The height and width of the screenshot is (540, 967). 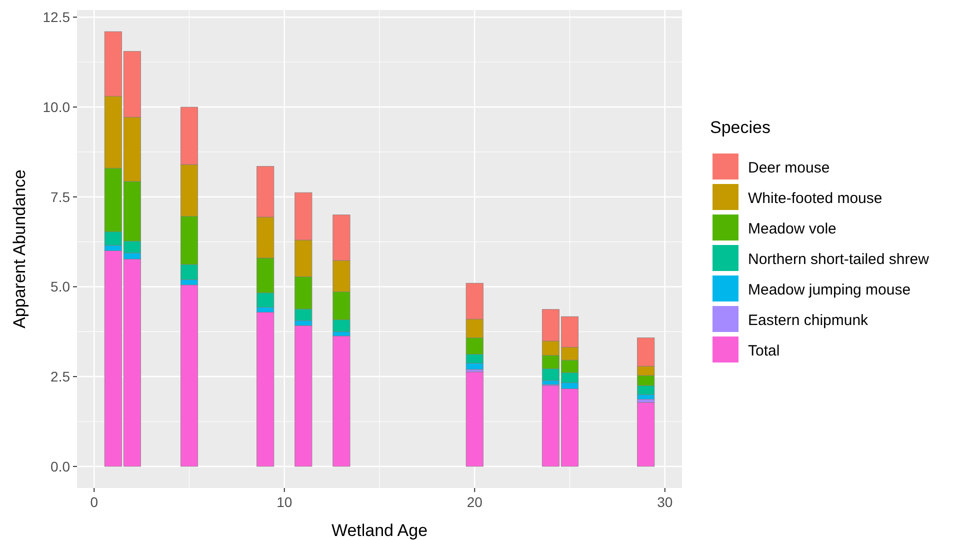 What do you see at coordinates (60, 376) in the screenshot?
I see `y-tick-label: 2.5` at bounding box center [60, 376].